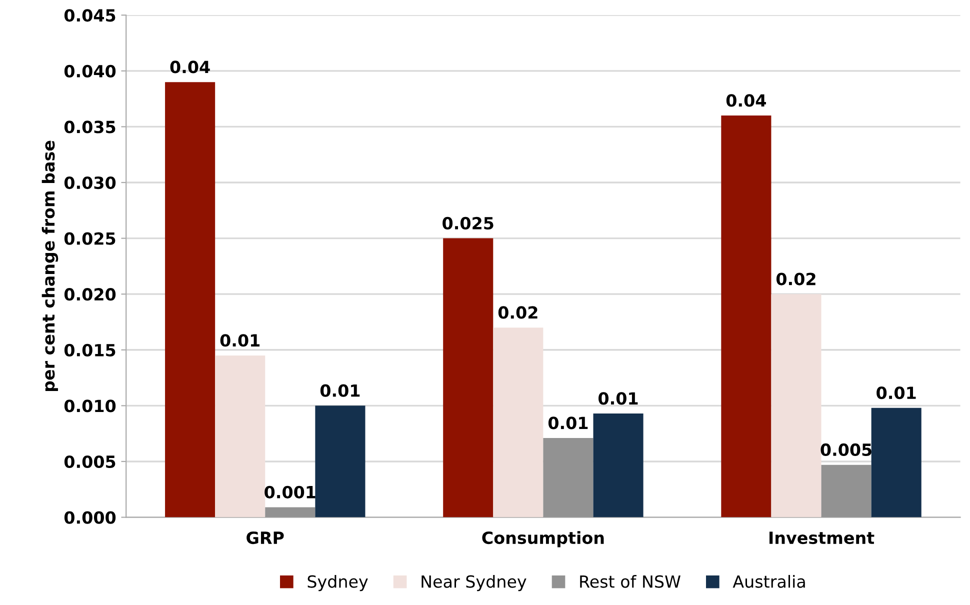  What do you see at coordinates (630, 581) in the screenshot?
I see `legend-label: Rest of NSW` at bounding box center [630, 581].